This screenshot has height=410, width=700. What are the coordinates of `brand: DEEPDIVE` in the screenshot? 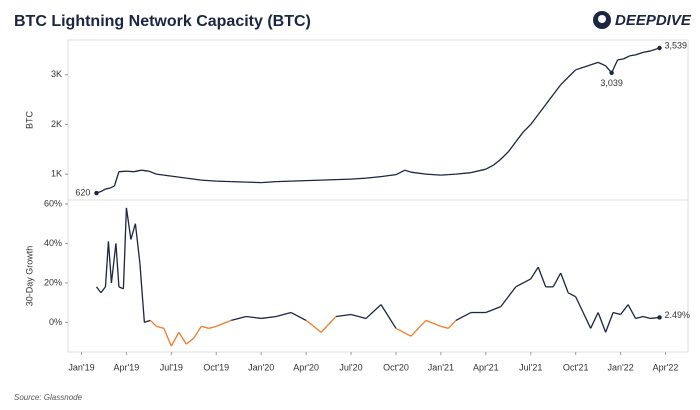 It's located at (653, 20).